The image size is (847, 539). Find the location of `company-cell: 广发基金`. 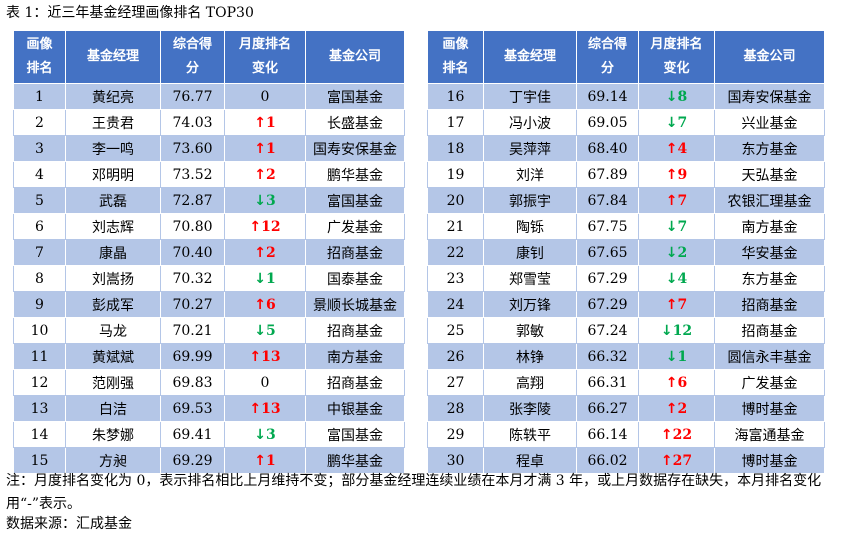

company-cell: 广发基金 is located at coordinates (769, 382).